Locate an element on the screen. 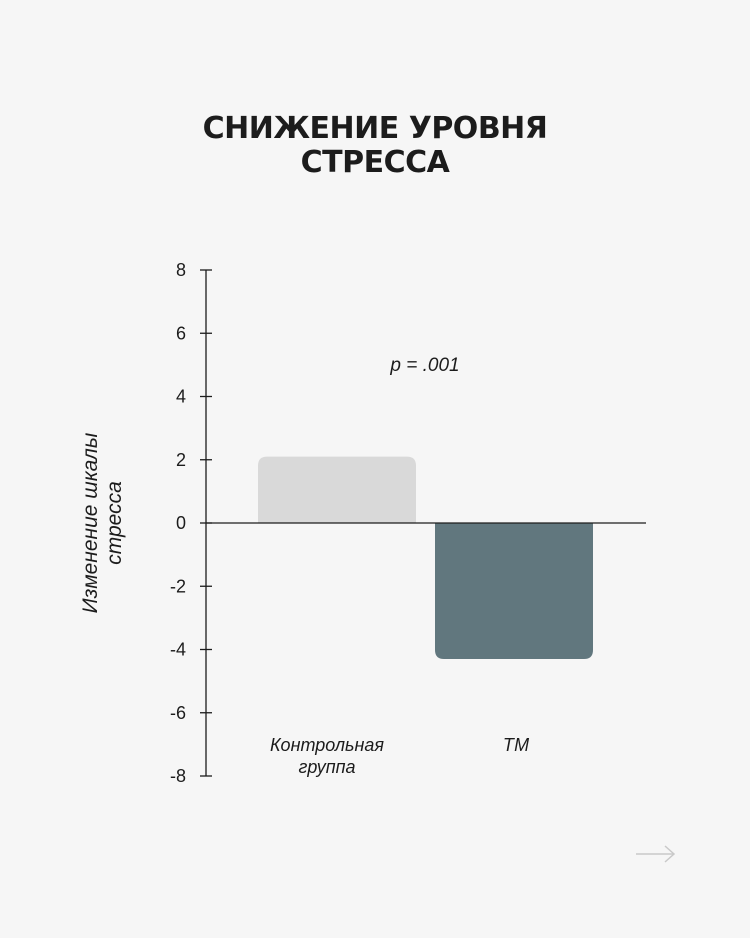 This screenshot has height=938, width=750. bar-control-group is located at coordinates (337, 489).